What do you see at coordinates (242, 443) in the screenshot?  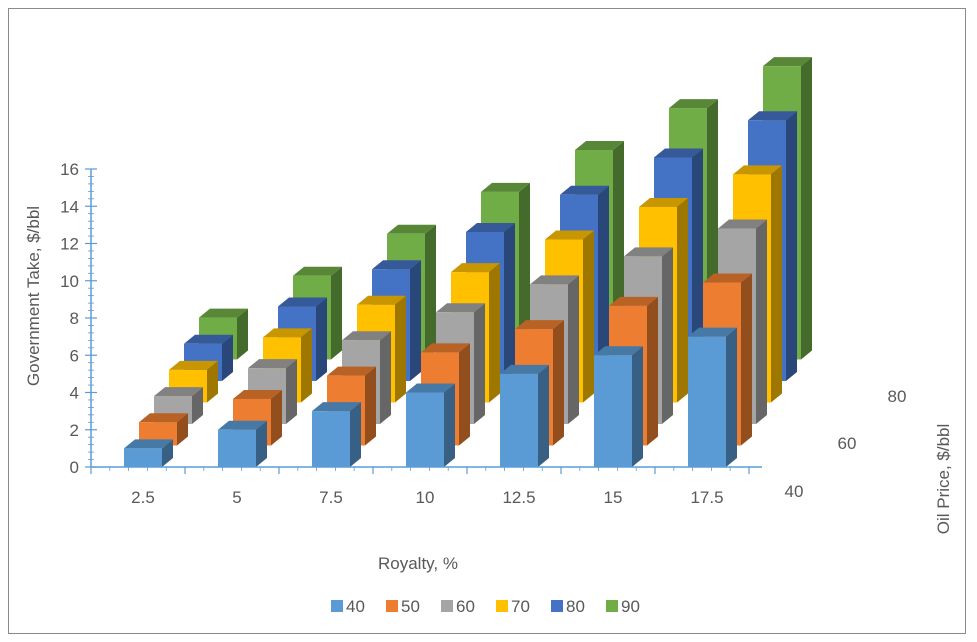 I see `bar-s40-c1` at bounding box center [242, 443].